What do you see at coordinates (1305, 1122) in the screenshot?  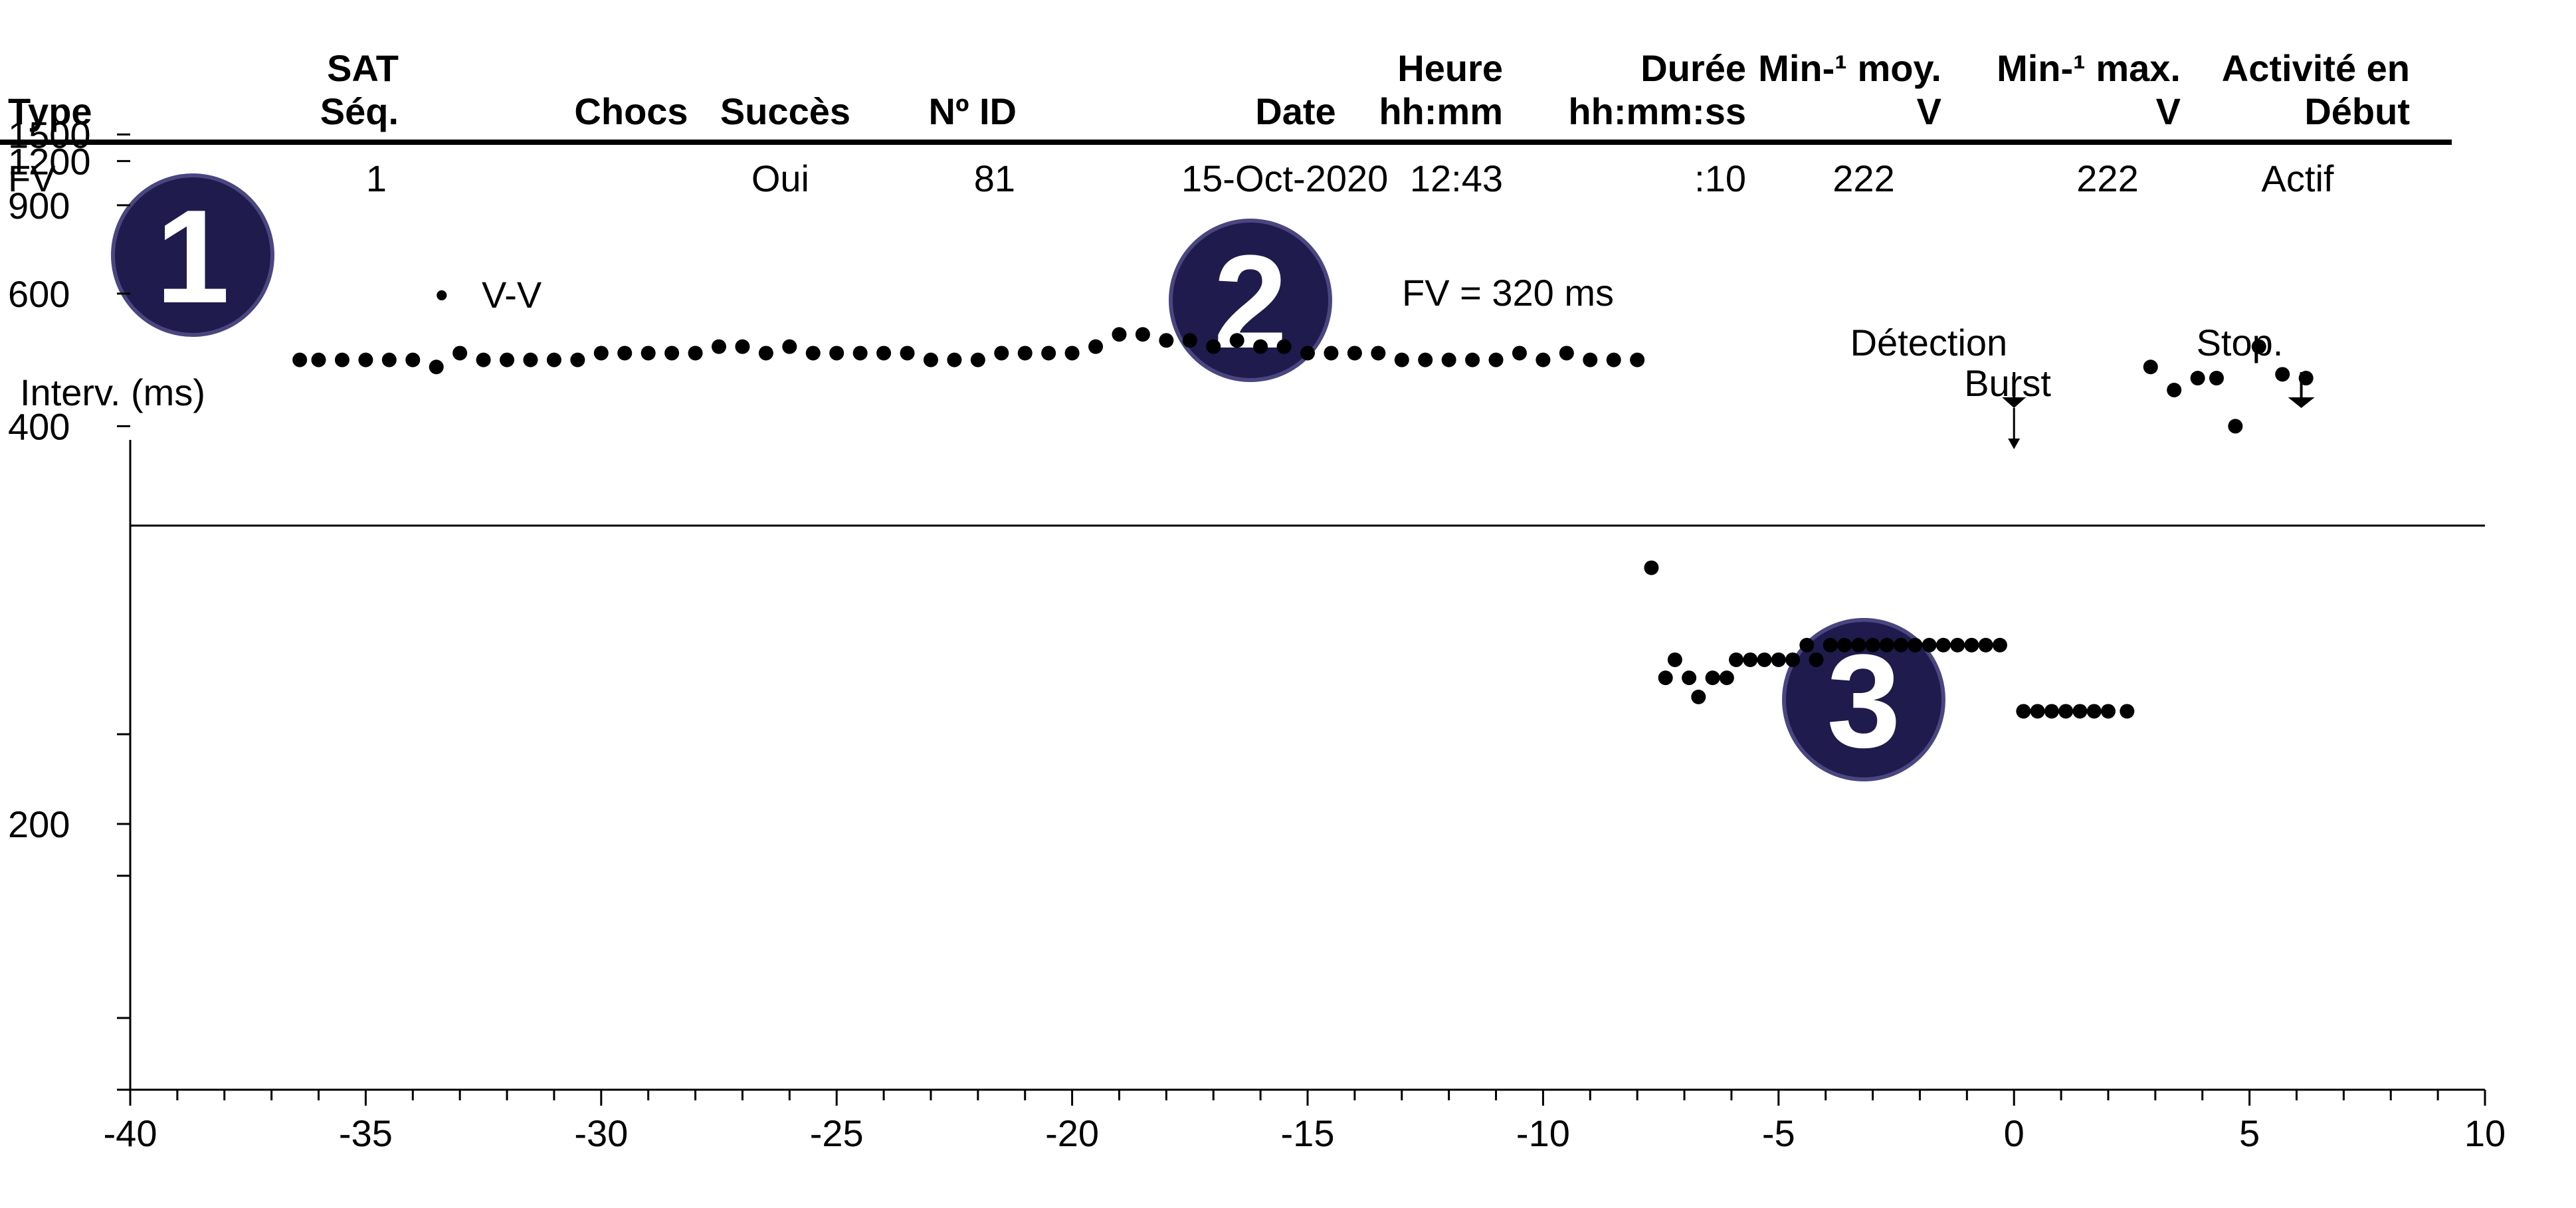 I see `x-ticks: -40 -35 -30 -25 -20 -15 -10 -5 0 5 10` at bounding box center [1305, 1122].